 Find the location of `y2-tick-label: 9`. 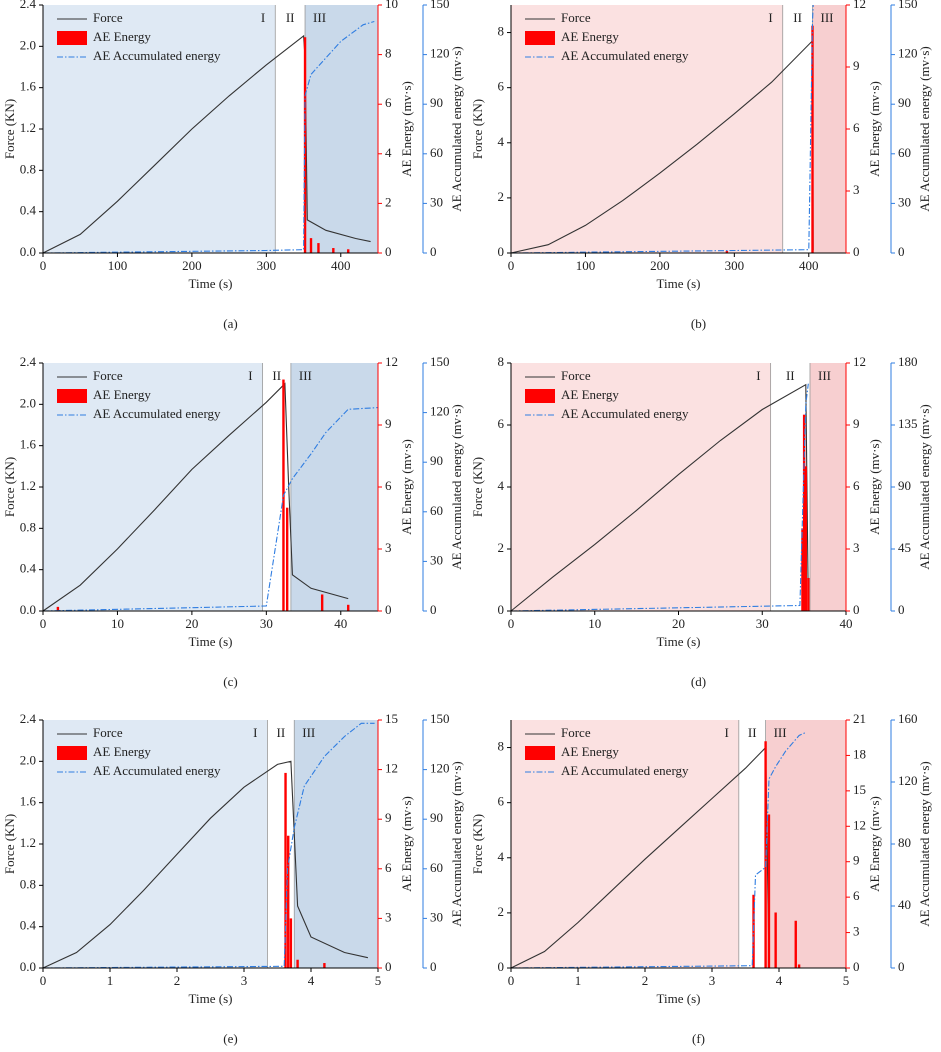

y2-tick-label: 9 is located at coordinates (388, 423).